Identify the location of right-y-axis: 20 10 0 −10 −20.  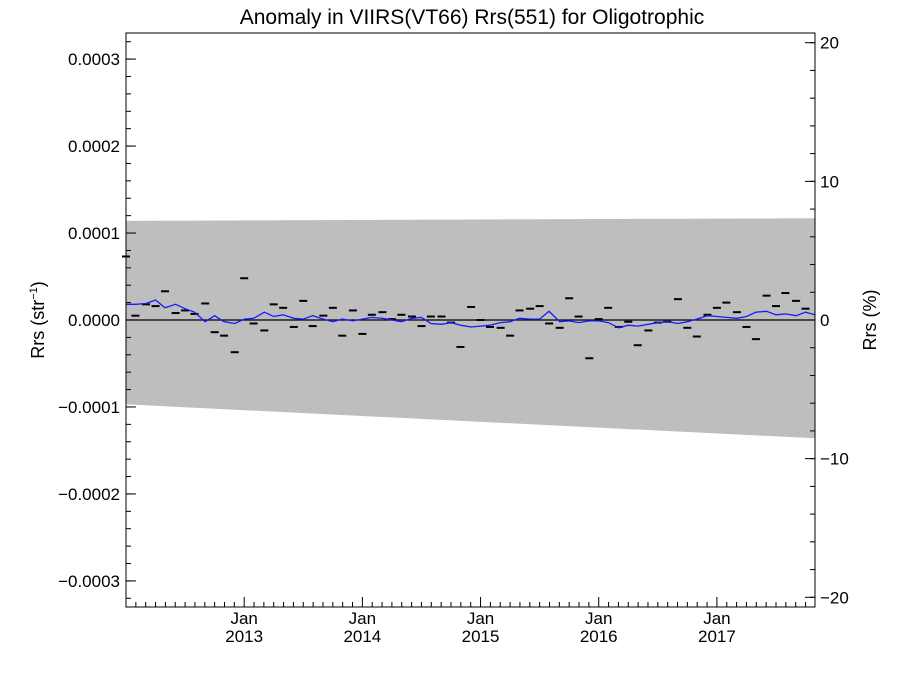
(827, 320).